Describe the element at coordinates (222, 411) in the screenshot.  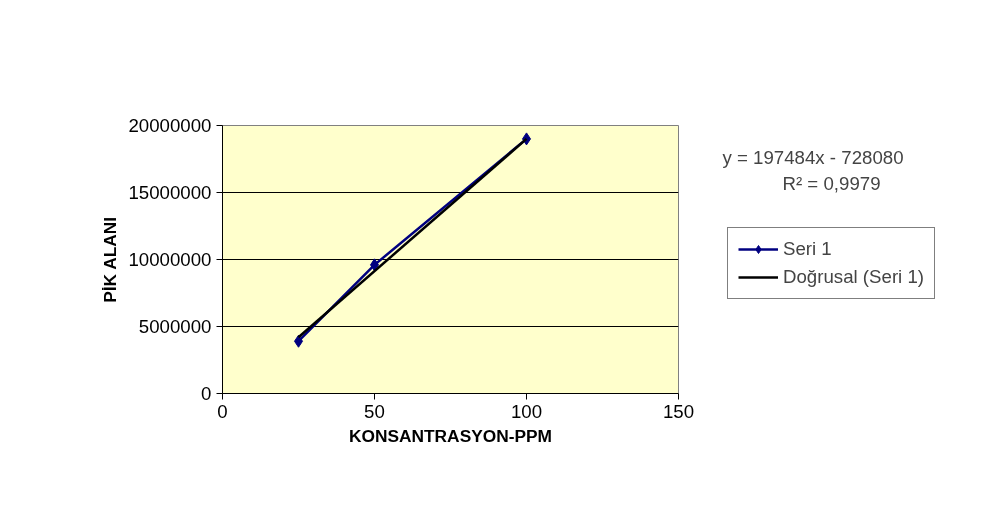
I see `x-tick-label: 0` at that location.